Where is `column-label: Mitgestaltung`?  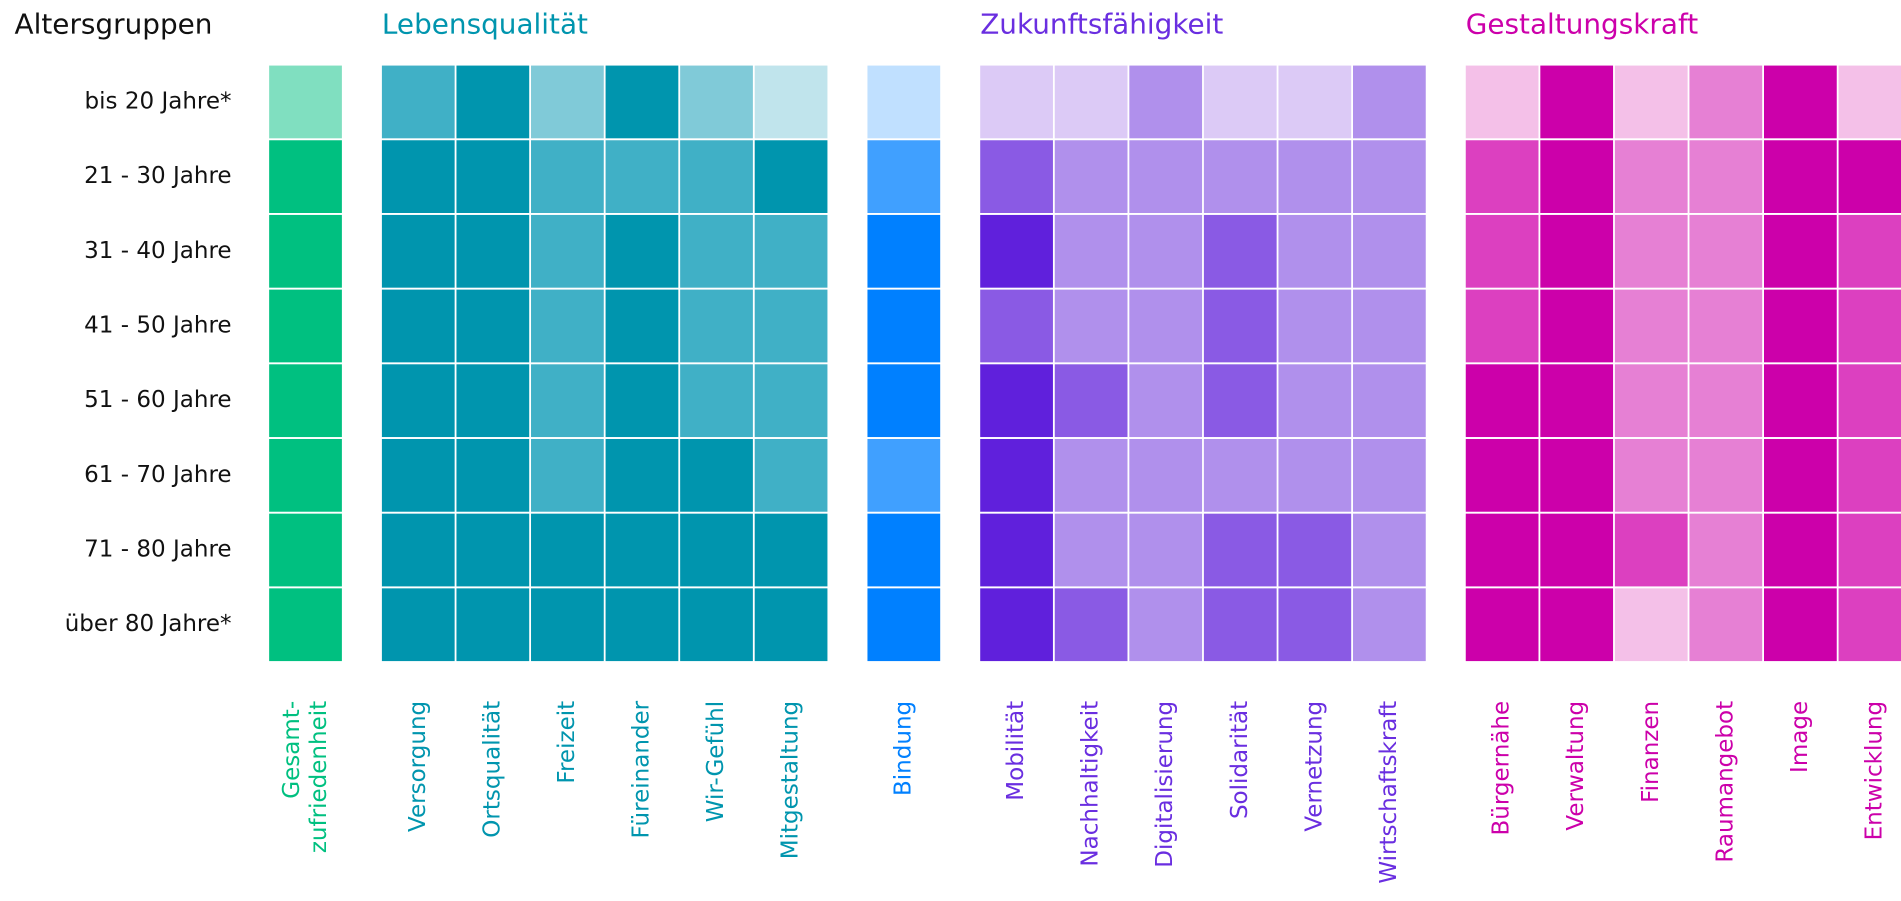 column-label: Mitgestaltung is located at coordinates (791, 780).